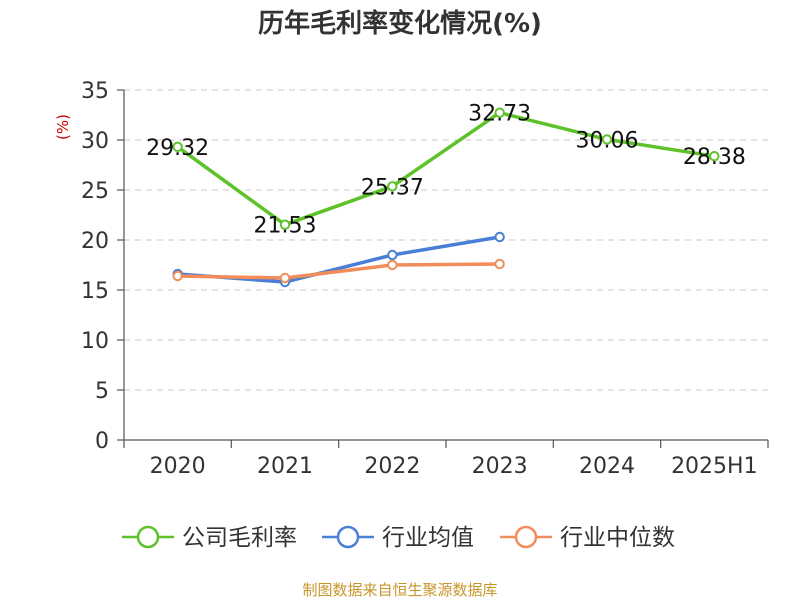  What do you see at coordinates (95, 241) in the screenshot?
I see `y-tick-label: 20` at bounding box center [95, 241].